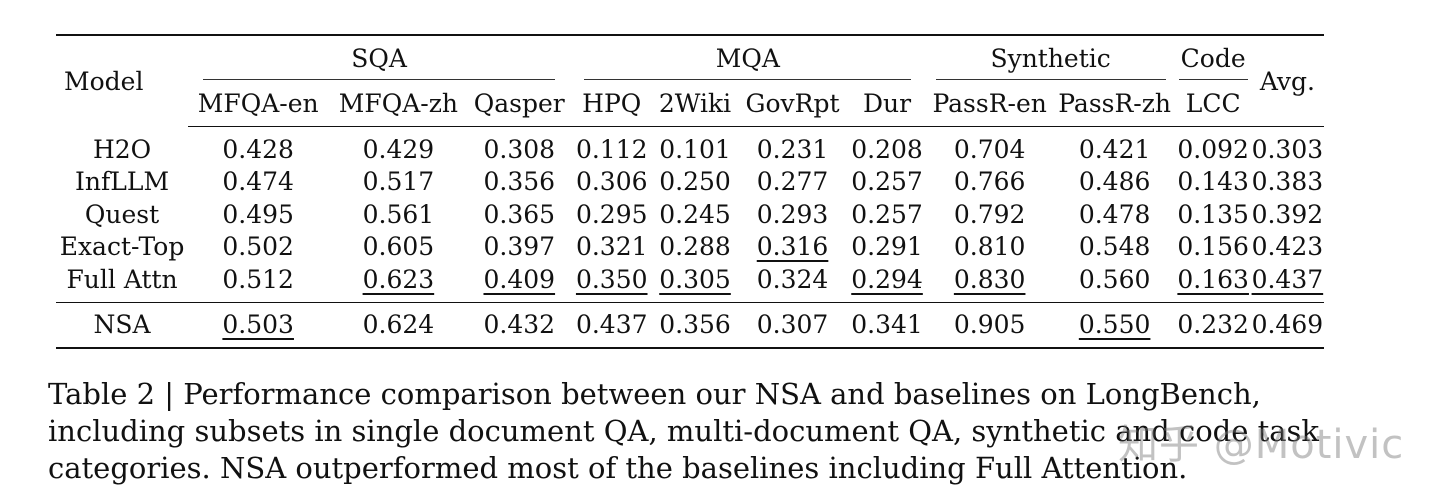  Describe the element at coordinates (989, 283) in the screenshot. I see `score-cell: 0.830` at that location.